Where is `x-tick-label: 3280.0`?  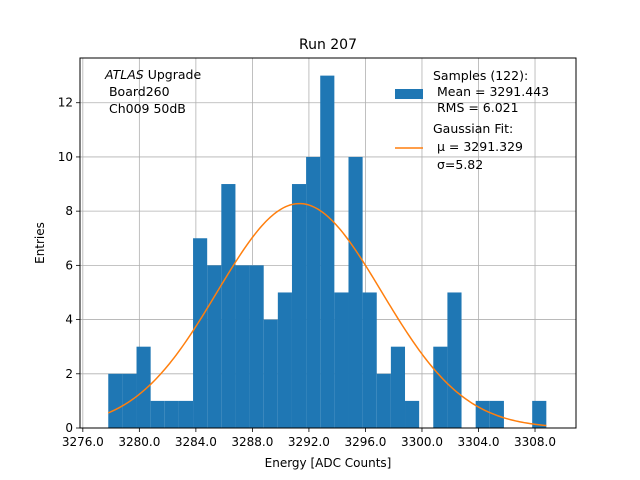 x-tick-label: 3280.0 is located at coordinates (139, 442).